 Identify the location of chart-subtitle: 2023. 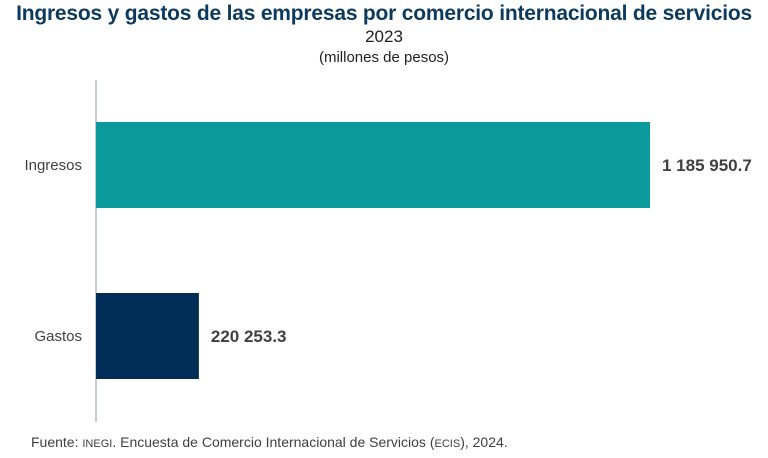
(384, 36).